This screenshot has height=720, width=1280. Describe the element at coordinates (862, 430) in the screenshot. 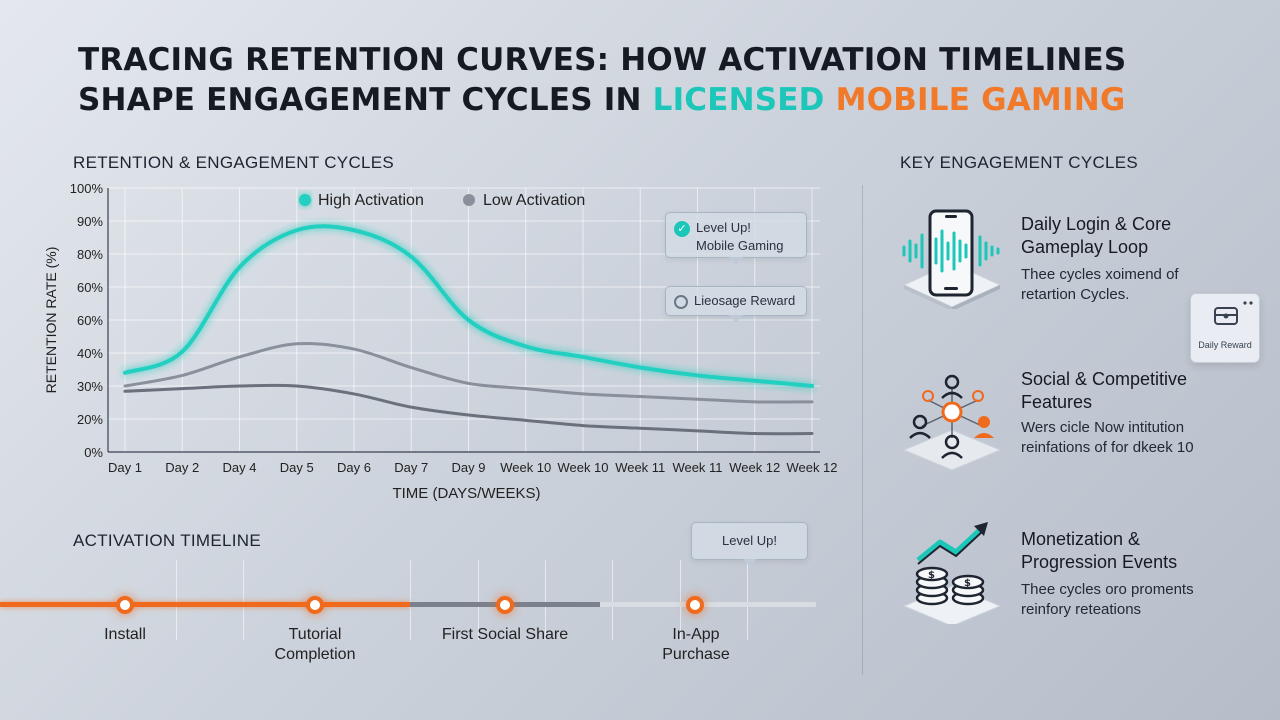

I see `panel-divider` at that location.